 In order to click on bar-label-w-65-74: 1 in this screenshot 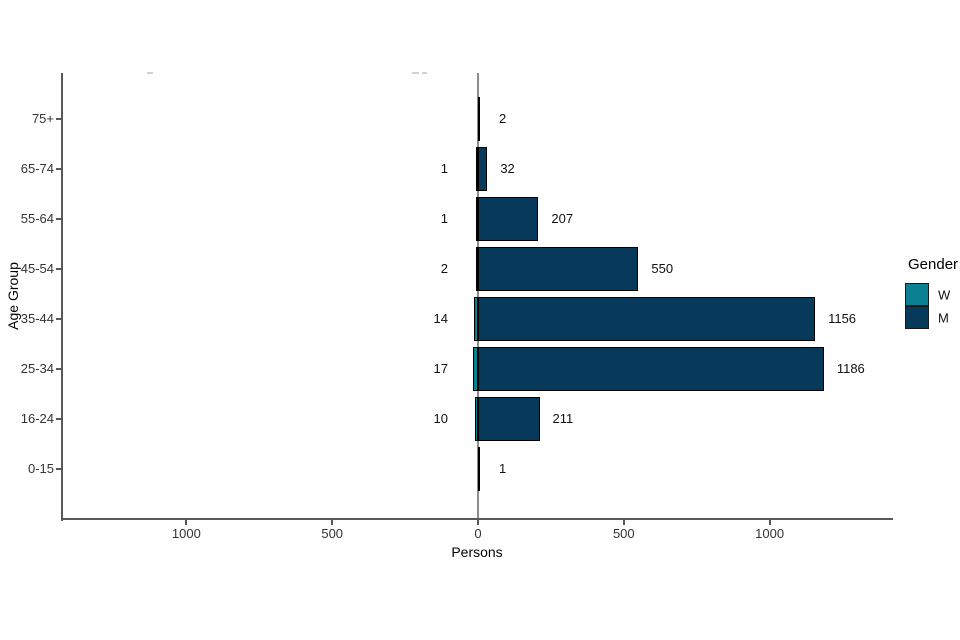, I will do `click(444, 168)`.